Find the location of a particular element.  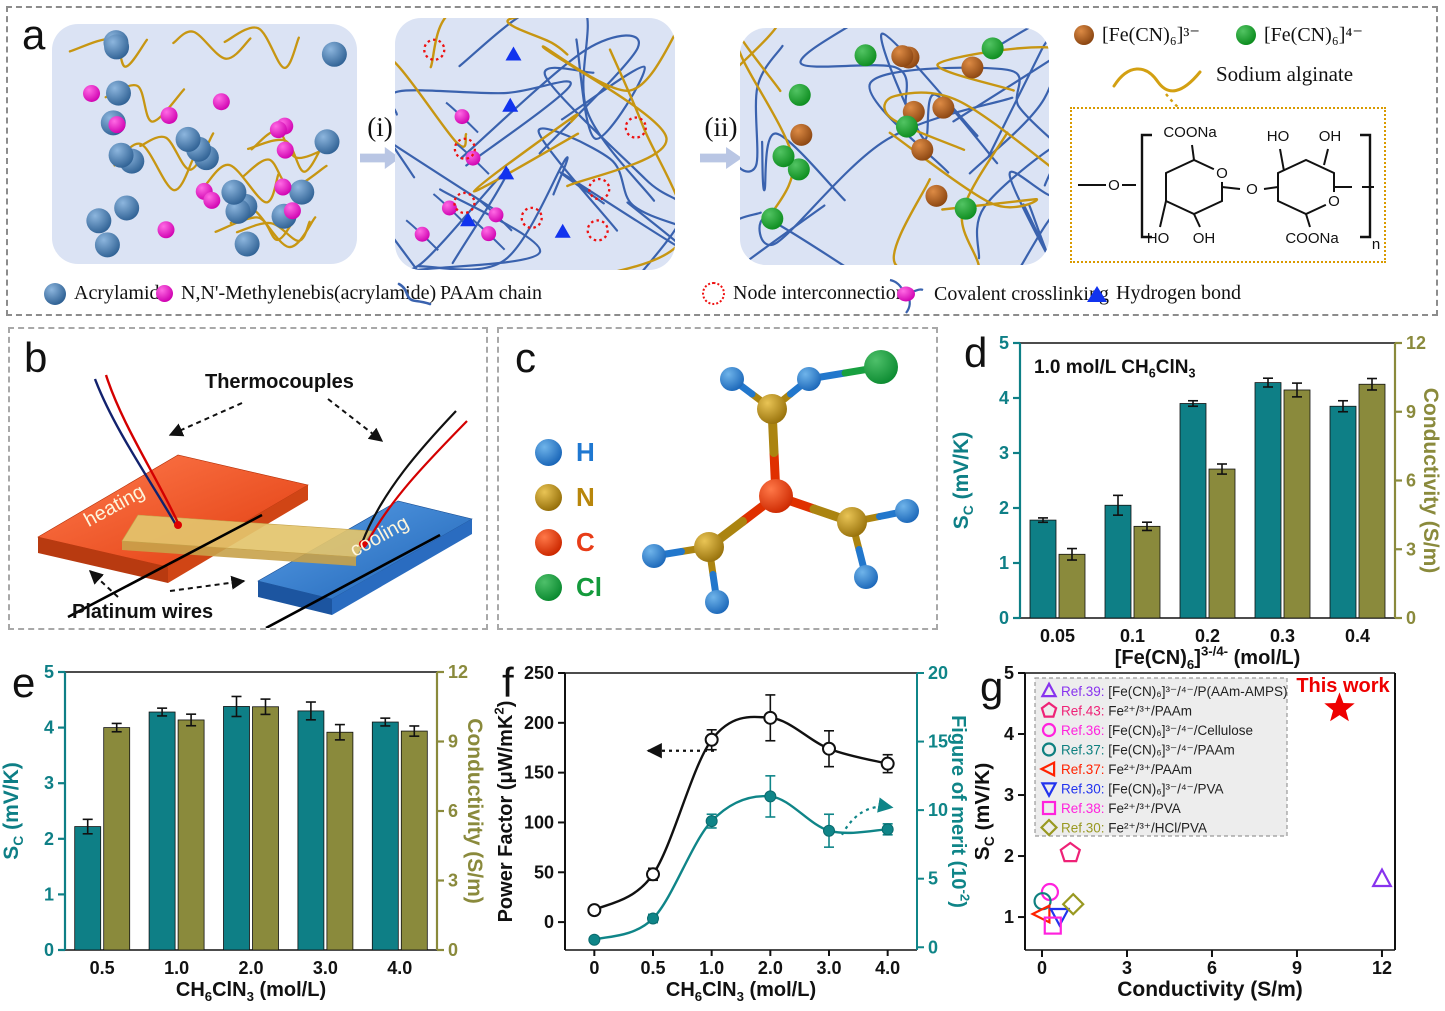

svg-text: Figure of merit (10-2) is located at coordinates (959, 811).